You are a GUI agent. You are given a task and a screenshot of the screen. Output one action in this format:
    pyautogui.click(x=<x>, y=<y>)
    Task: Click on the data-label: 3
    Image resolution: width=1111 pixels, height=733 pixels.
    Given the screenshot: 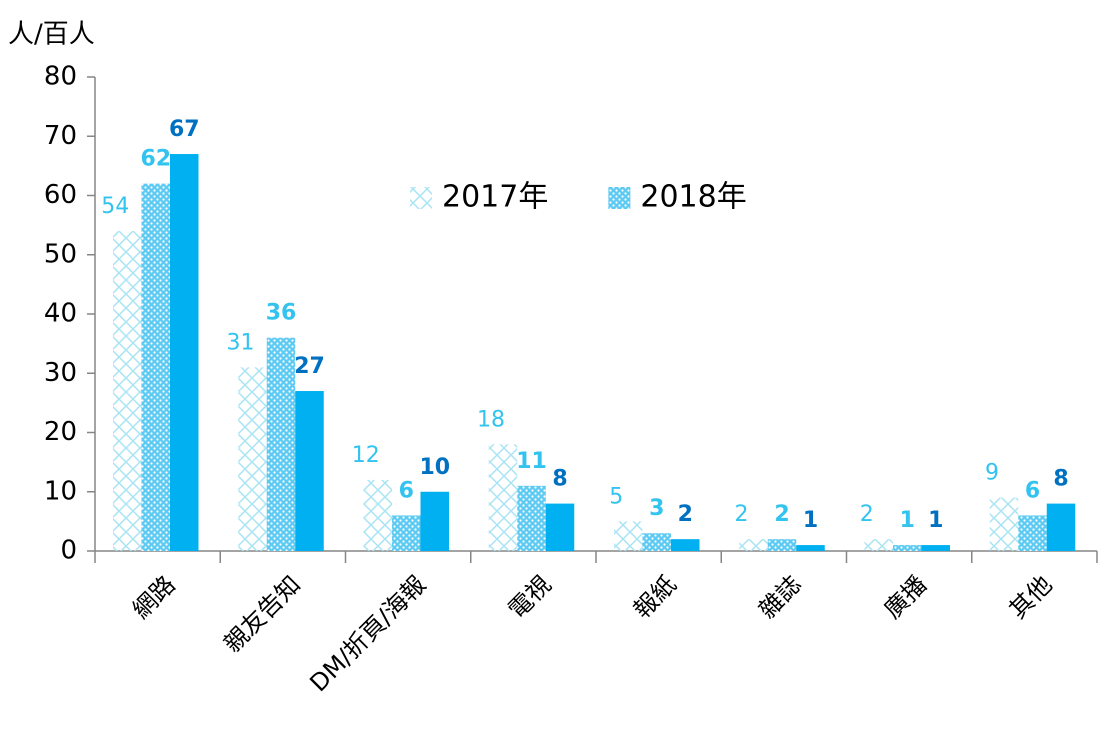 What is the action you would take?
    pyautogui.click(x=656, y=508)
    